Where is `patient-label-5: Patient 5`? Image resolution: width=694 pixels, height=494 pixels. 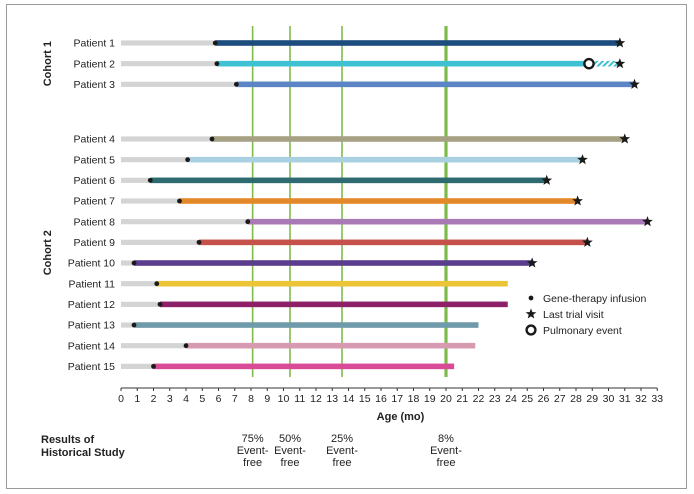 patient-label-5: Patient 5 is located at coordinates (95, 160).